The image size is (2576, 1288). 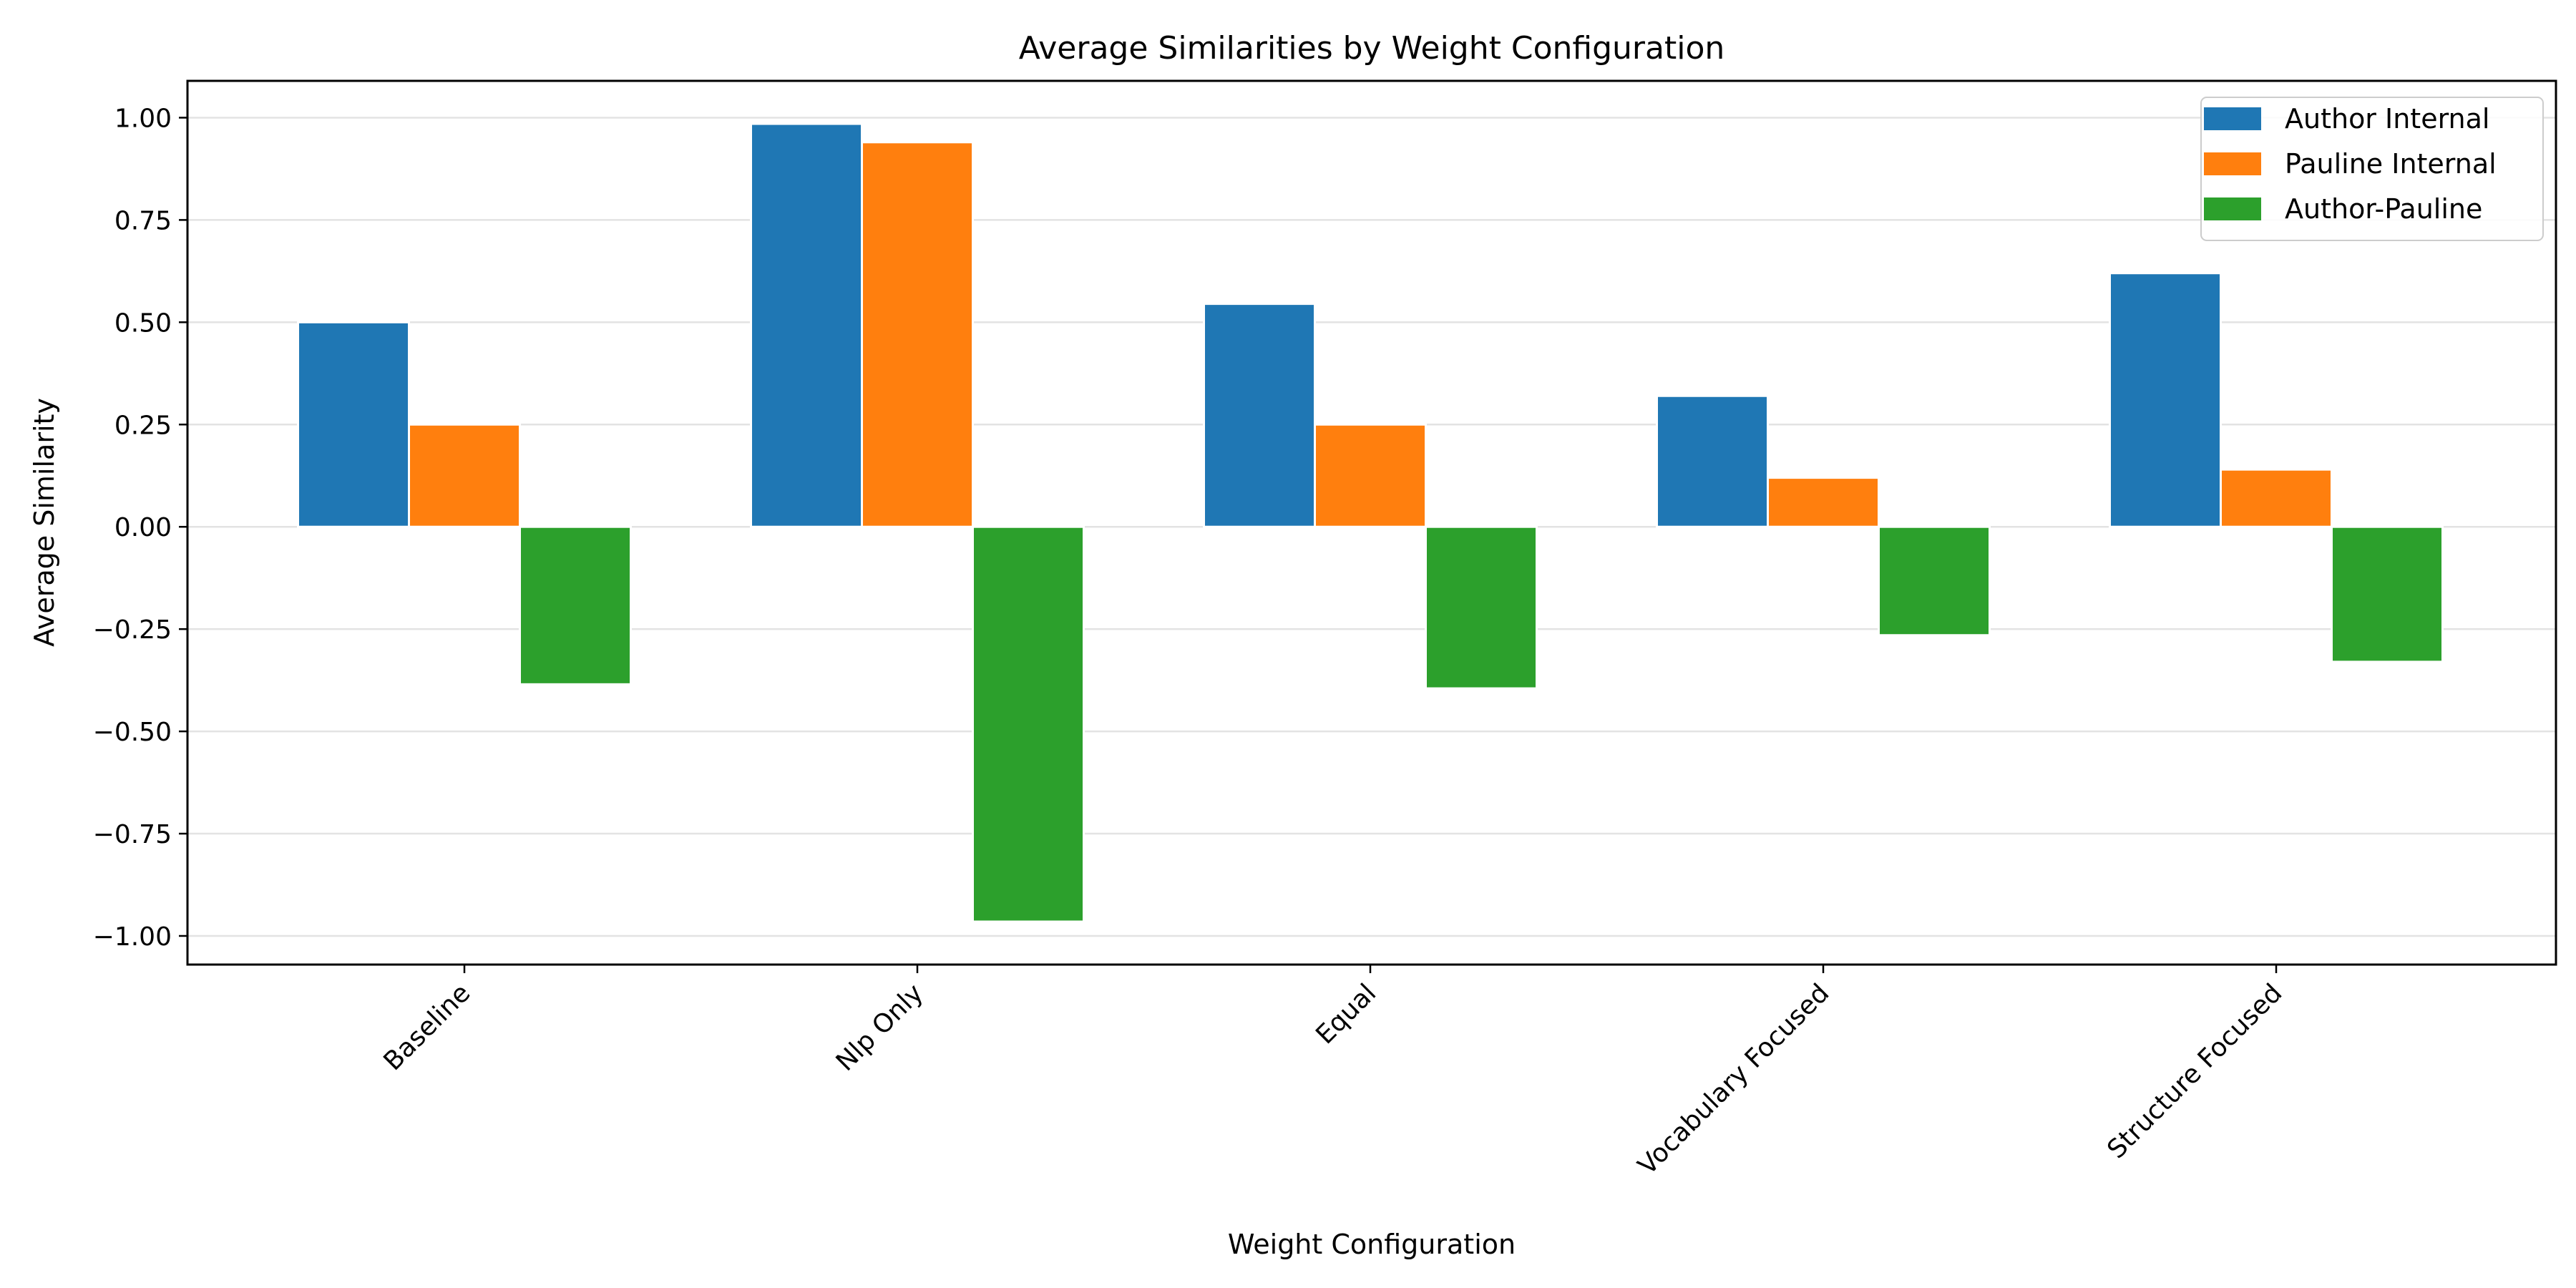 What do you see at coordinates (132, 937) in the screenshot?
I see `y-tick-label: −1.00` at bounding box center [132, 937].